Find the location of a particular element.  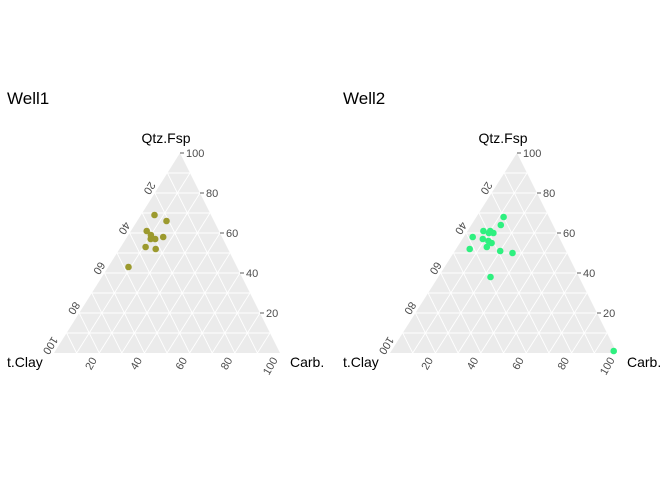

well2-left-axis-label: t.Clay is located at coordinates (361, 362).